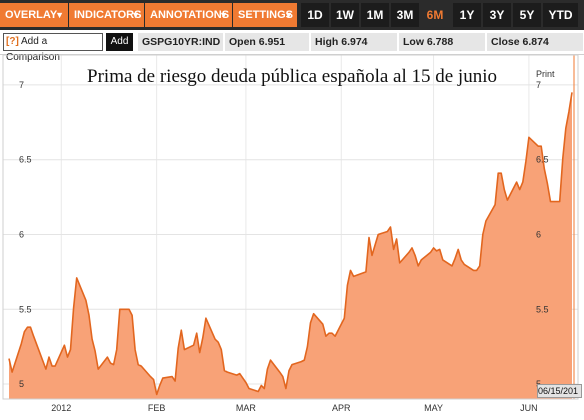  I want to click on period-1y-button: 1Y, so click(467, 15).